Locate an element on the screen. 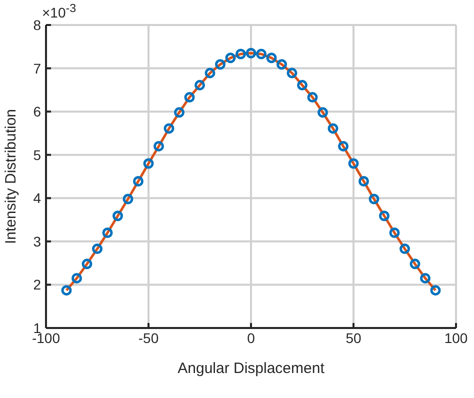 The width and height of the screenshot is (474, 398). y-tick-label: 6 is located at coordinates (37, 112).